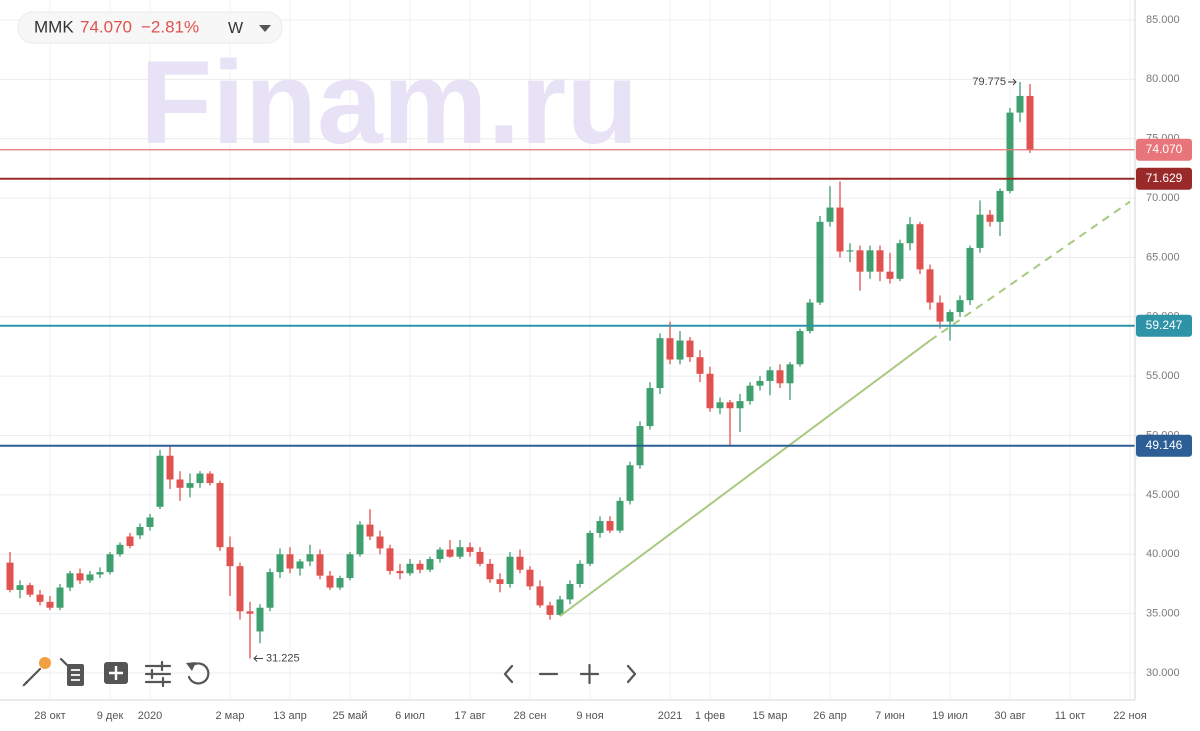  I want to click on price-level-label: 71.629, so click(1164, 178).